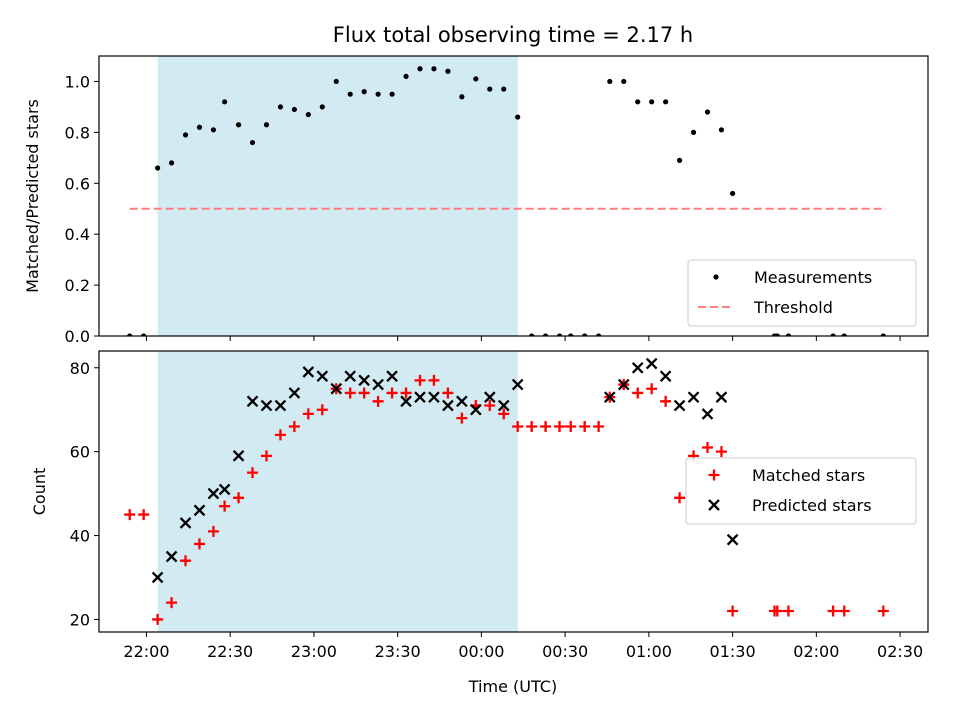 This screenshot has width=960, height=720. What do you see at coordinates (733, 651) in the screenshot?
I see `x-tick-label: 01:30` at bounding box center [733, 651].